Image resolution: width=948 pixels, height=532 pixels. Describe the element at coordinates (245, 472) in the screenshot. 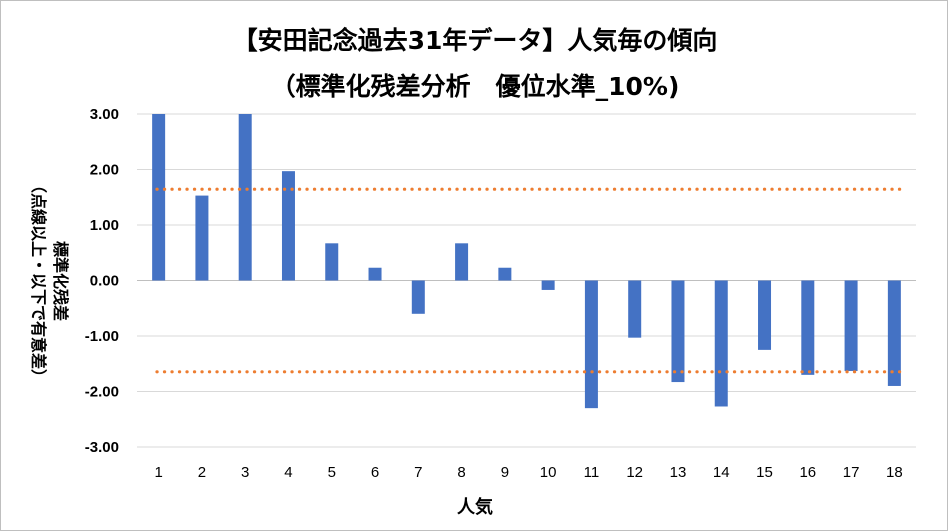

I see `x-tick-label: 3` at that location.